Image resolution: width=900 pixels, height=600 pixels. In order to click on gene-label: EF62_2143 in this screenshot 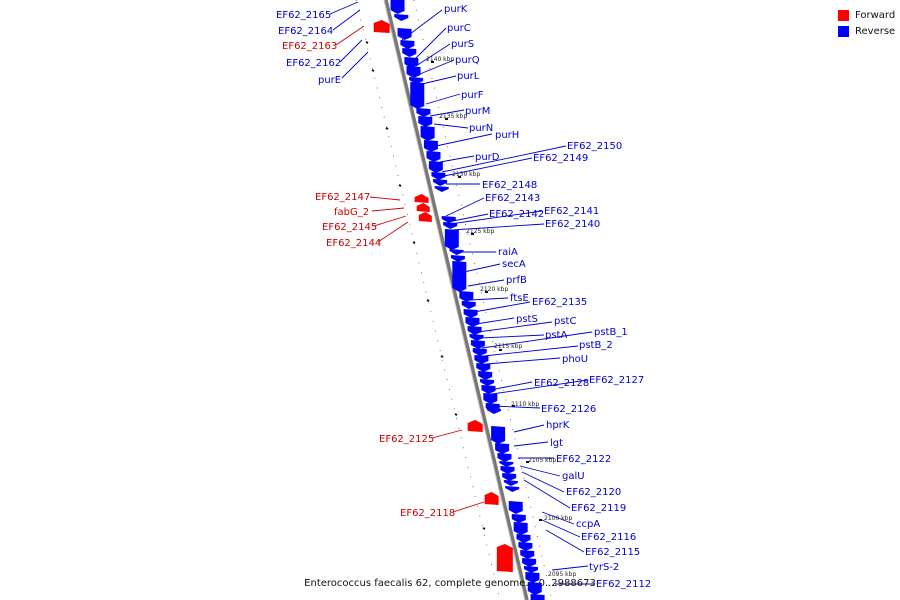, I will do `click(512, 198)`.